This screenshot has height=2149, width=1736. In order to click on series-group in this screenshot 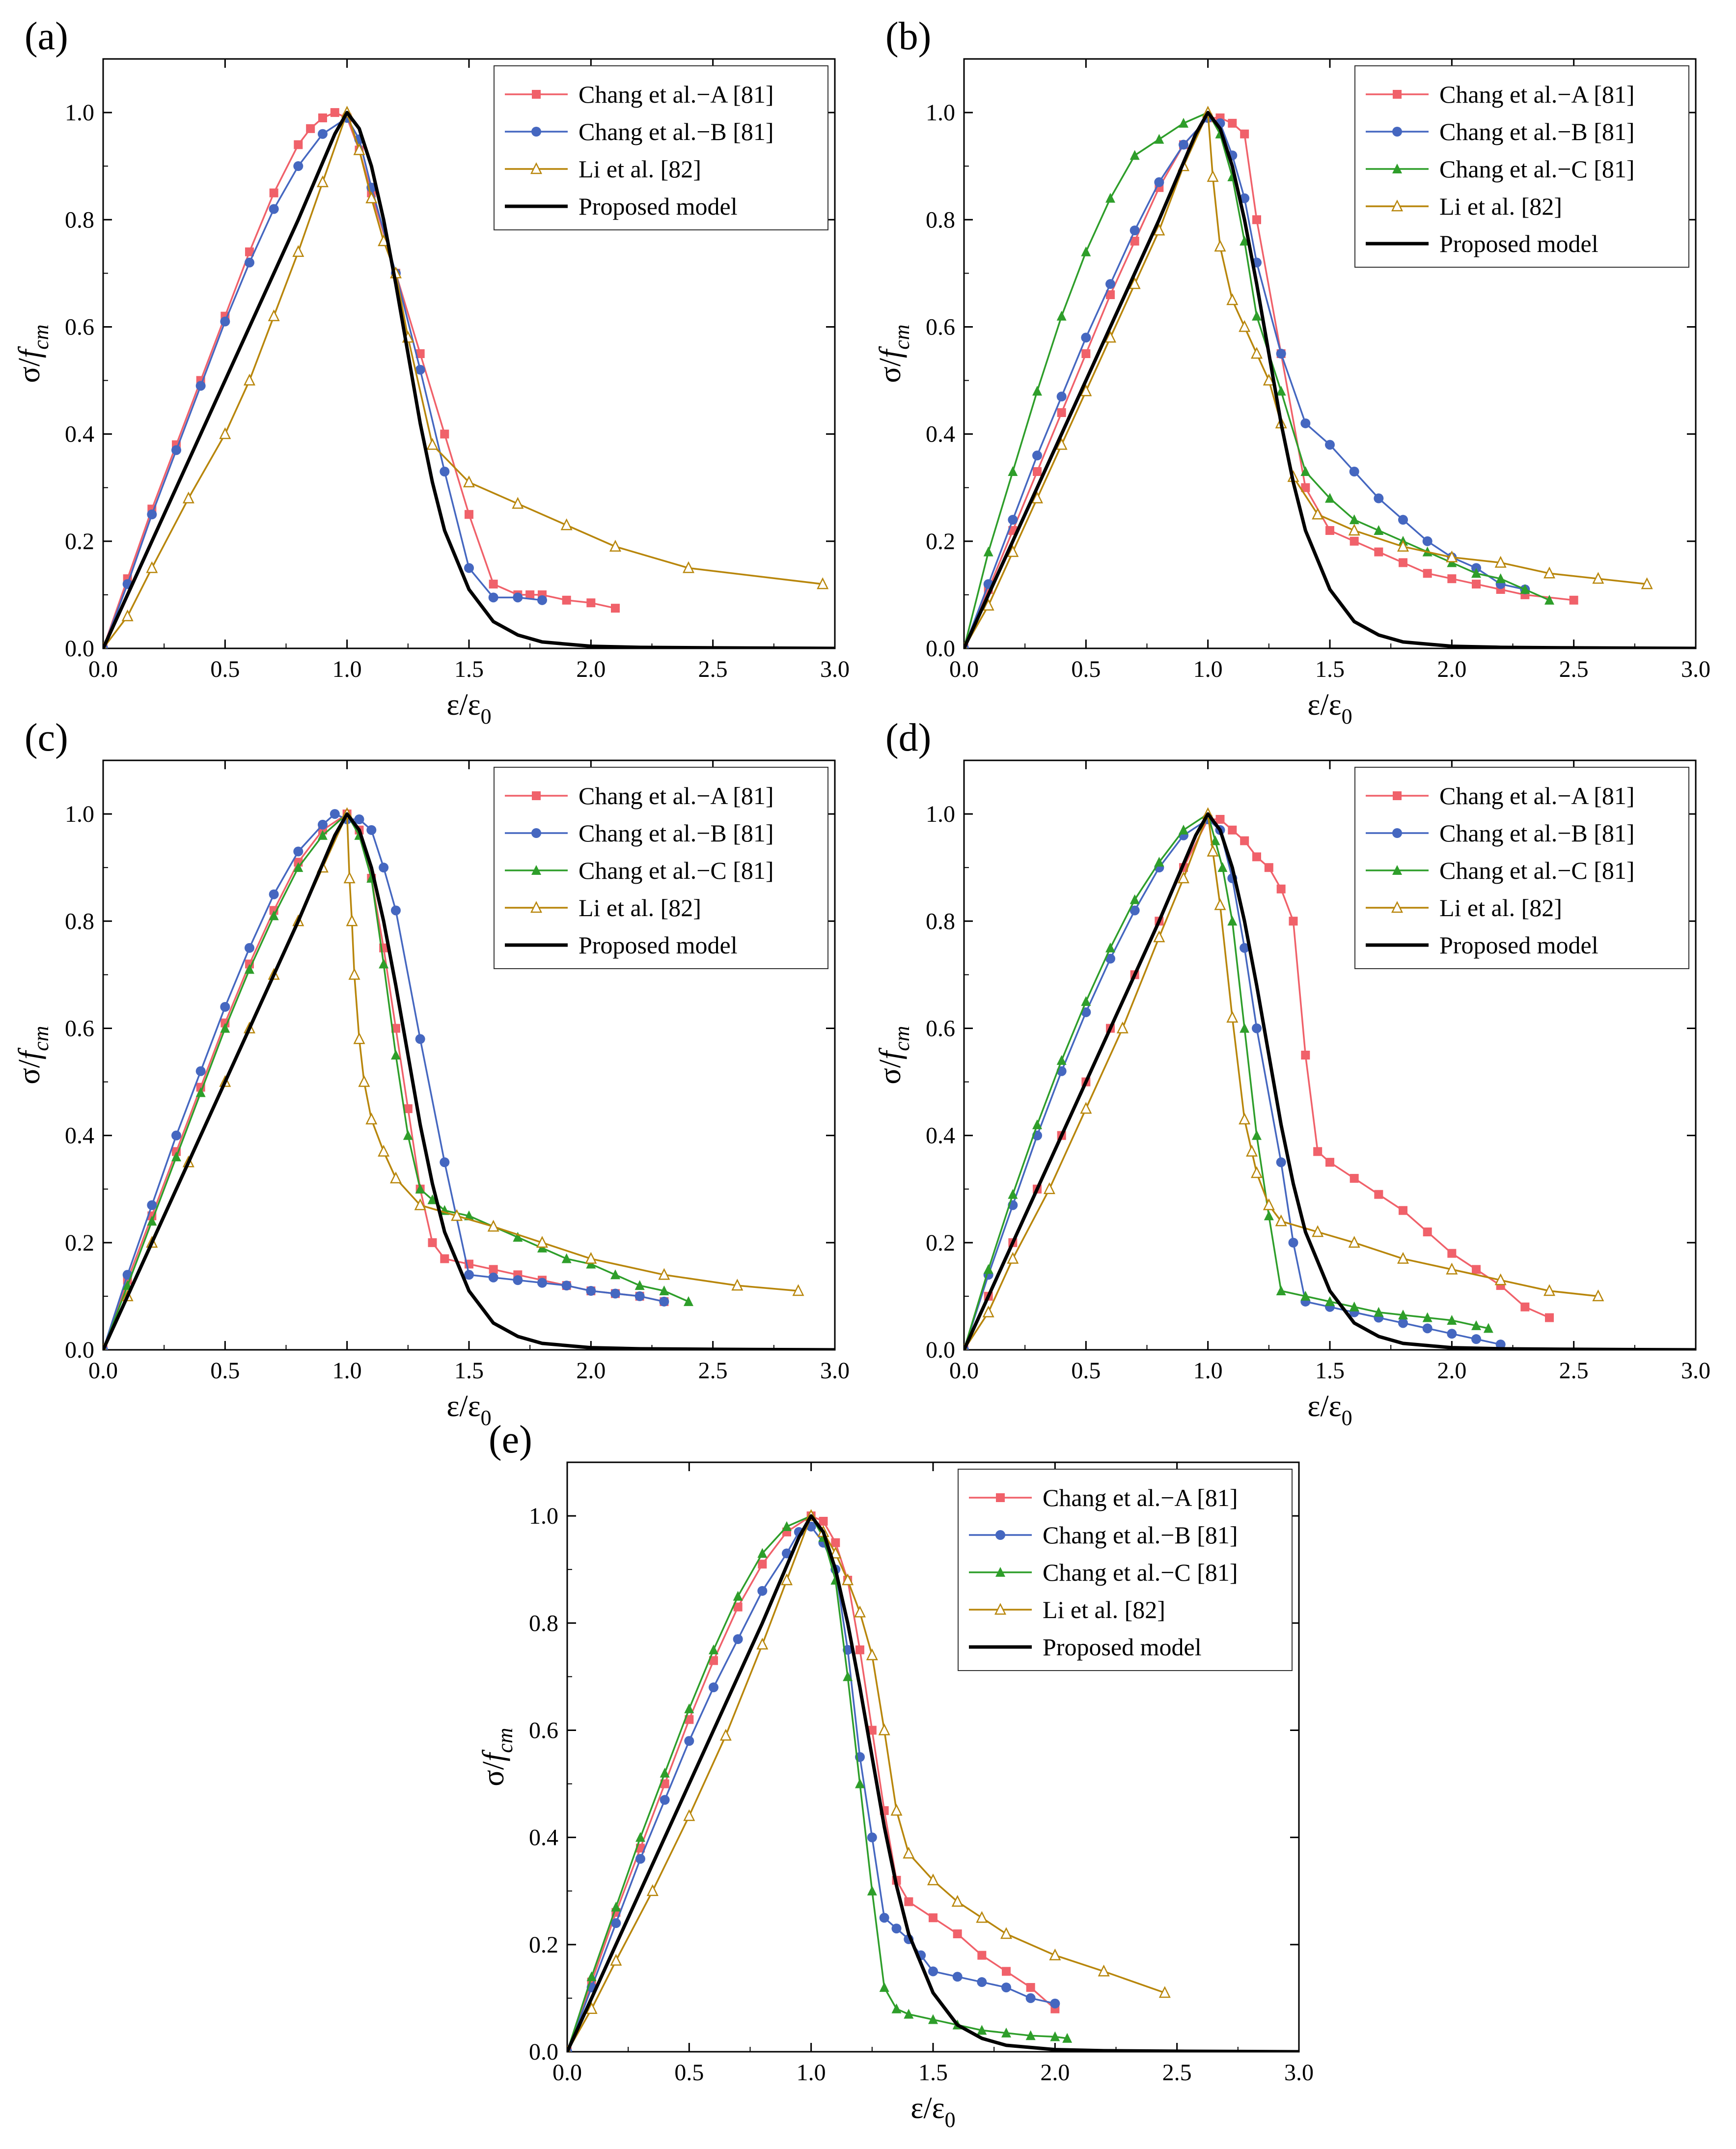, I will do `click(469, 377)`.